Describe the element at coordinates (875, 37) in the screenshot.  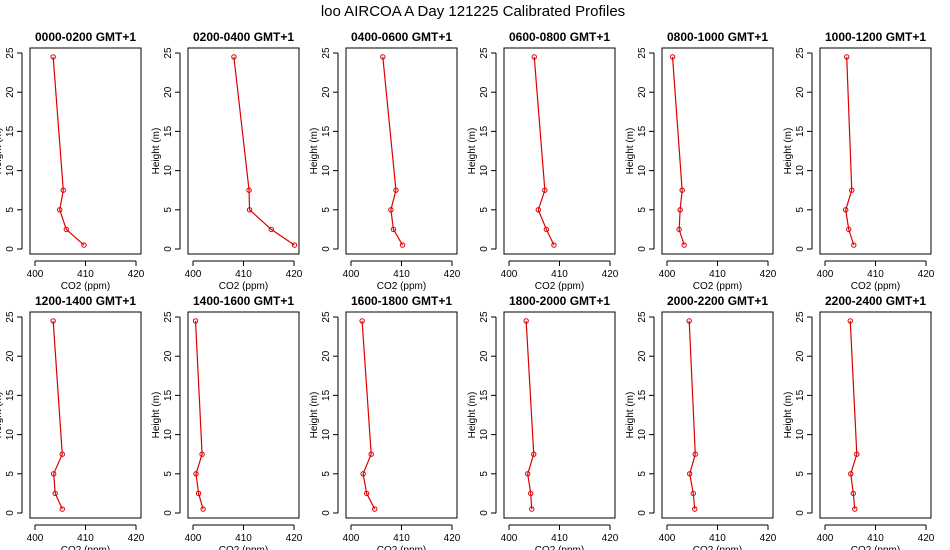
I see `panel-title: 1000-1200 GMT+1` at that location.